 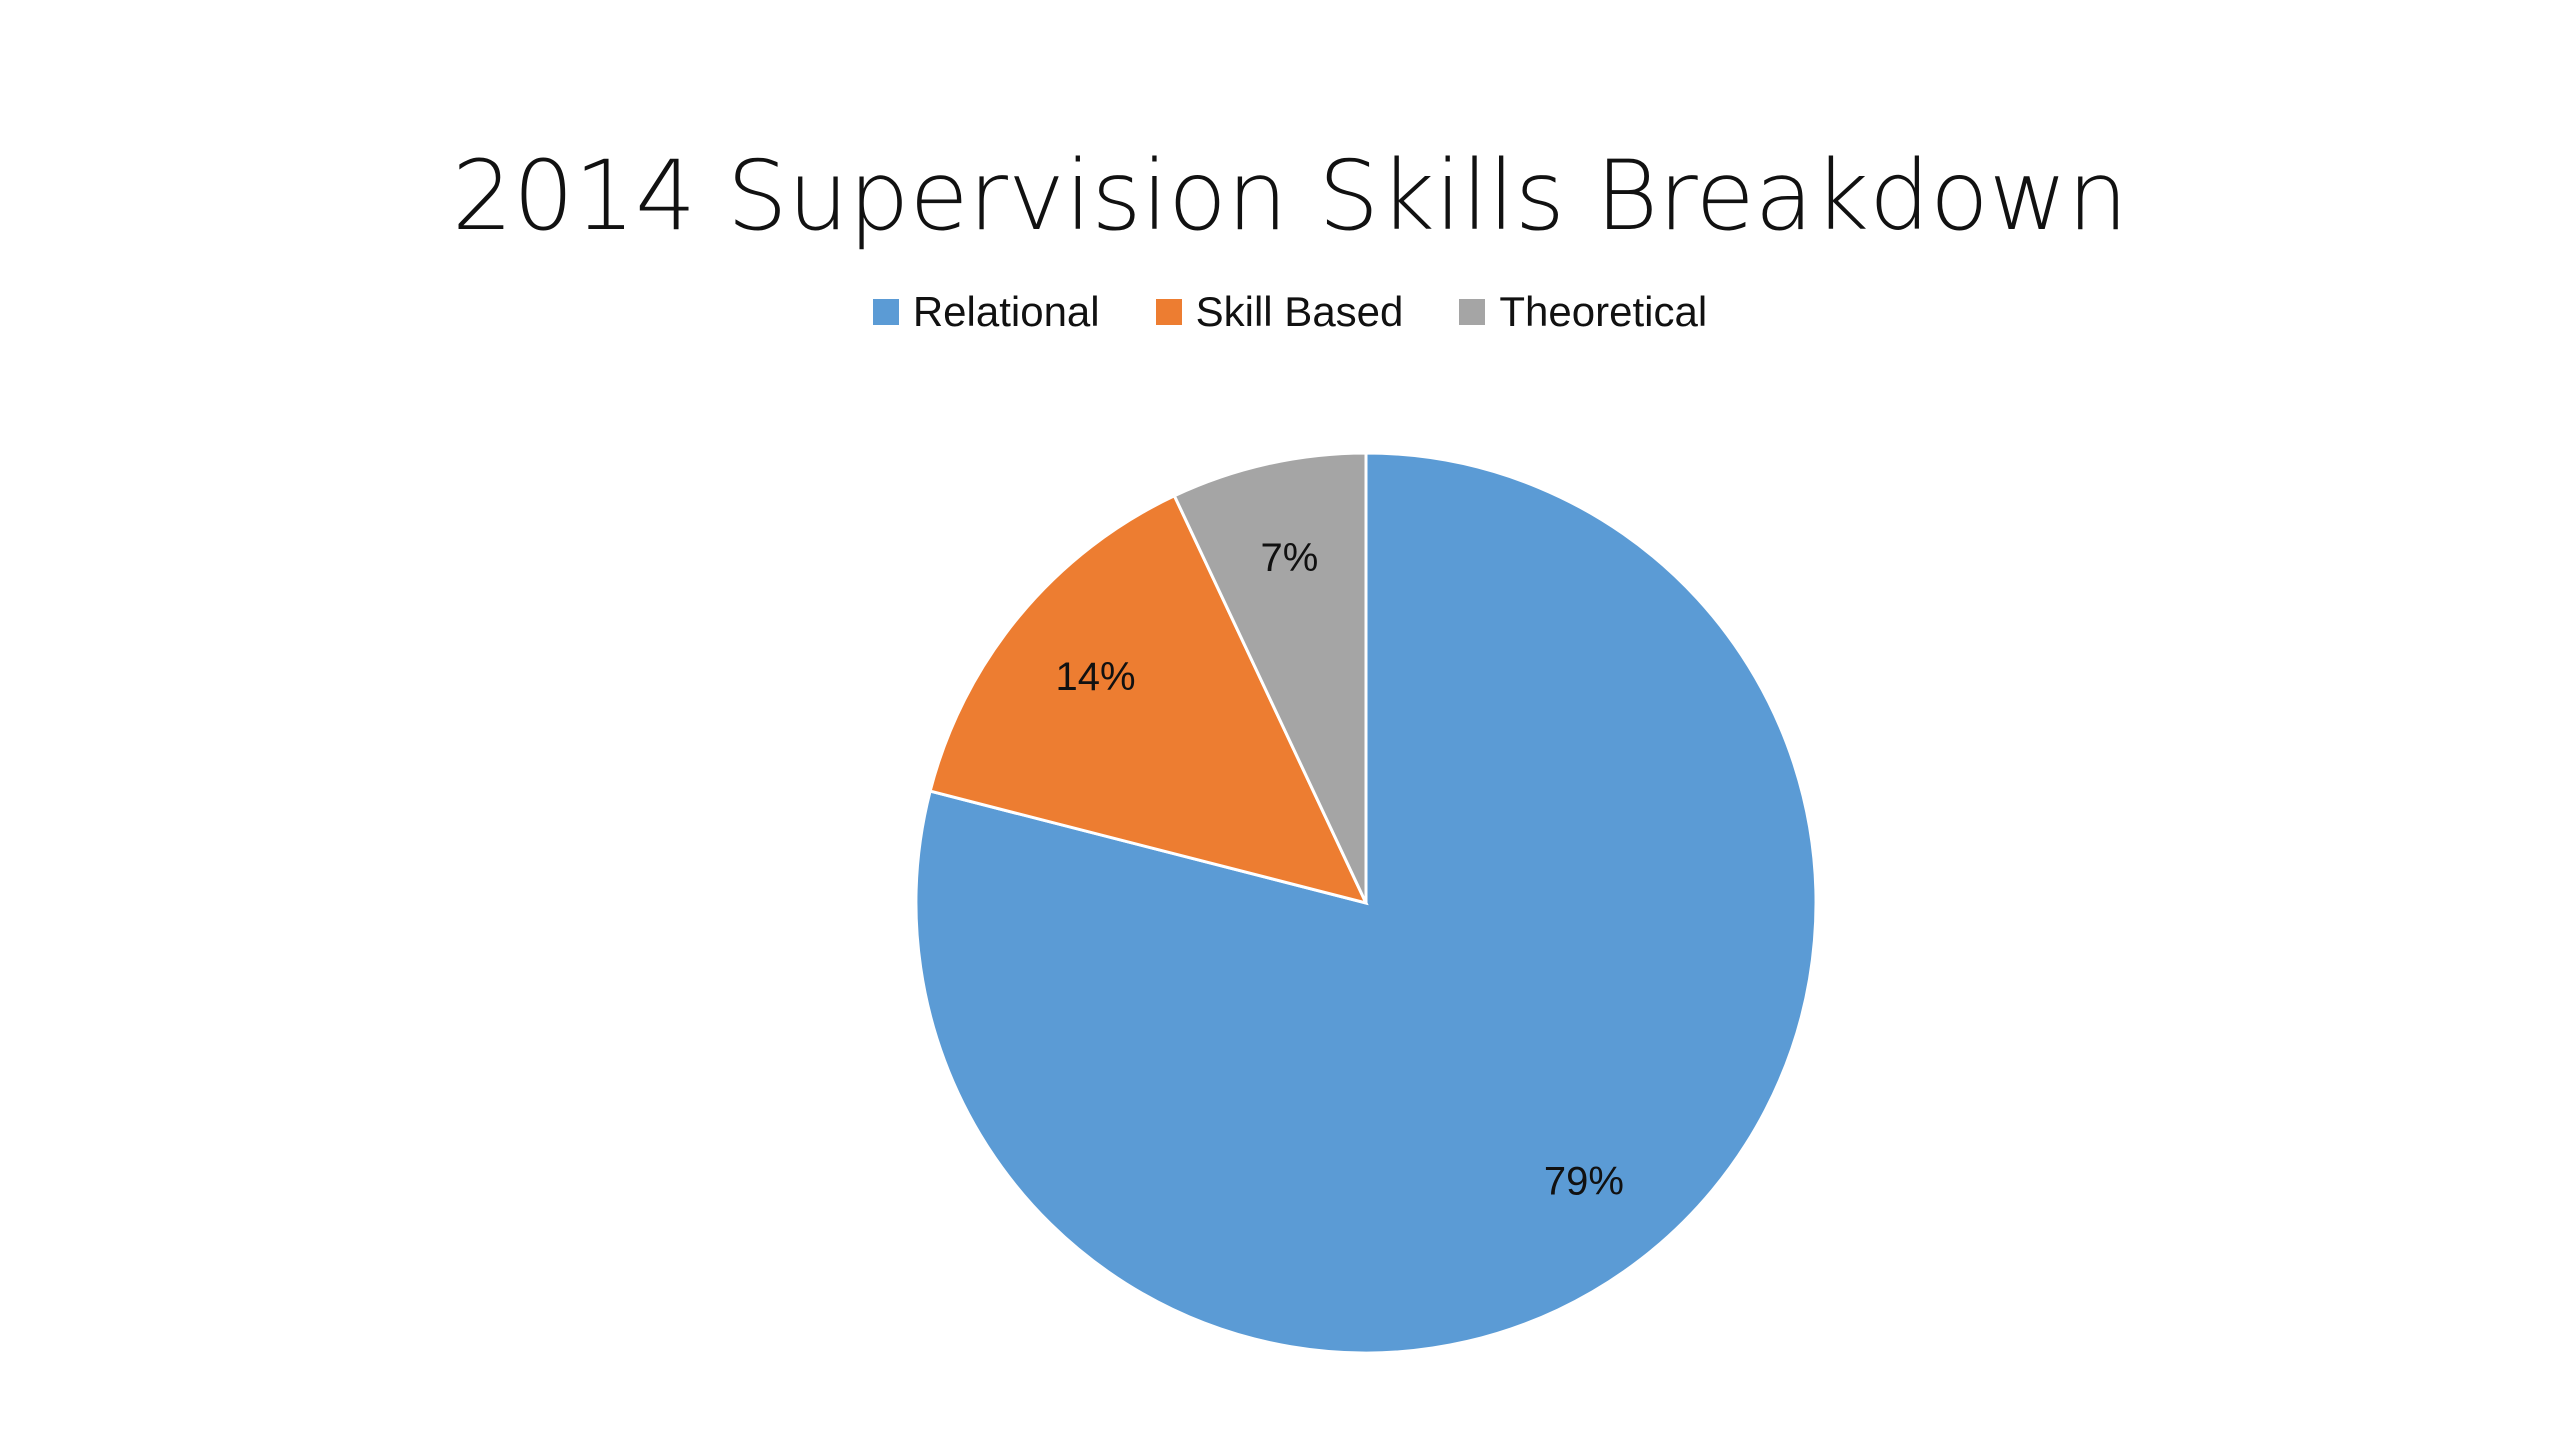 What do you see at coordinates (1603, 311) in the screenshot?
I see `legend-label-theoretical: Theoretical` at bounding box center [1603, 311].